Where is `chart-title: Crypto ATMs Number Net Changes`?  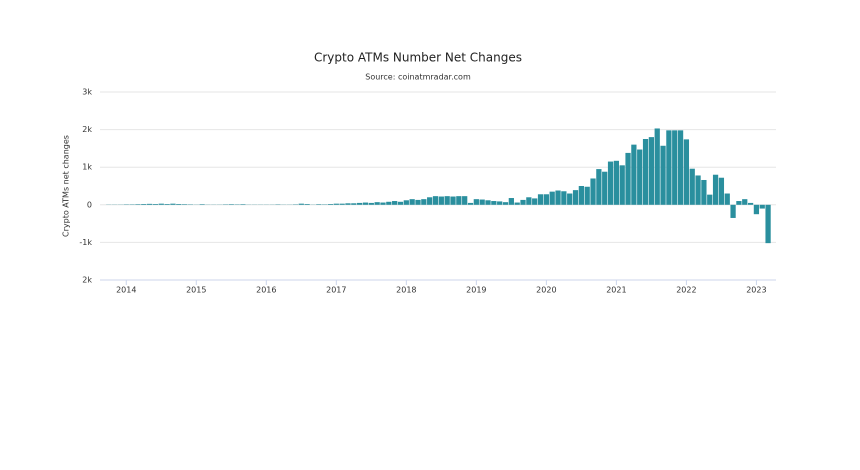 chart-title: Crypto ATMs Number Net Changes is located at coordinates (418, 58).